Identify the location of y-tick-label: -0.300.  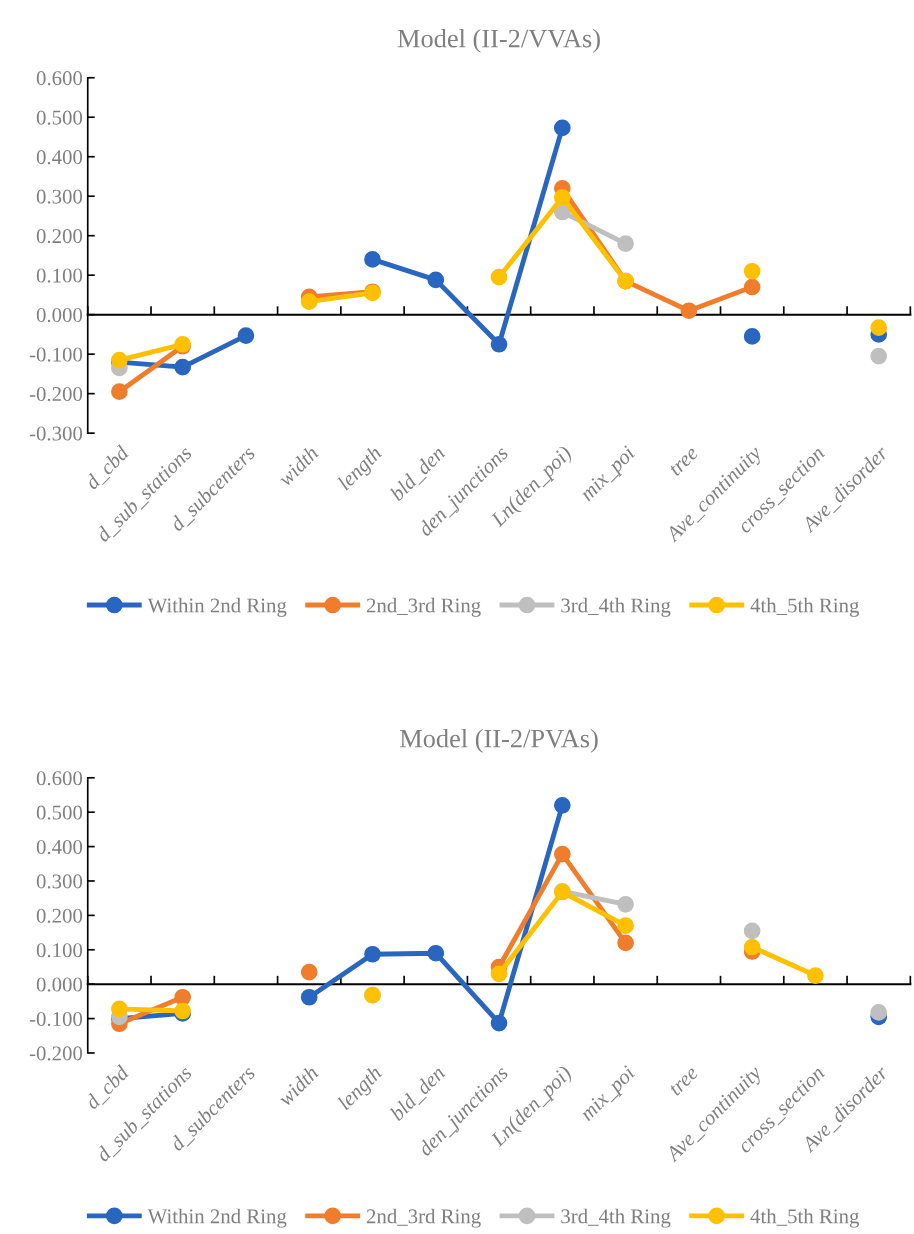
(56, 433).